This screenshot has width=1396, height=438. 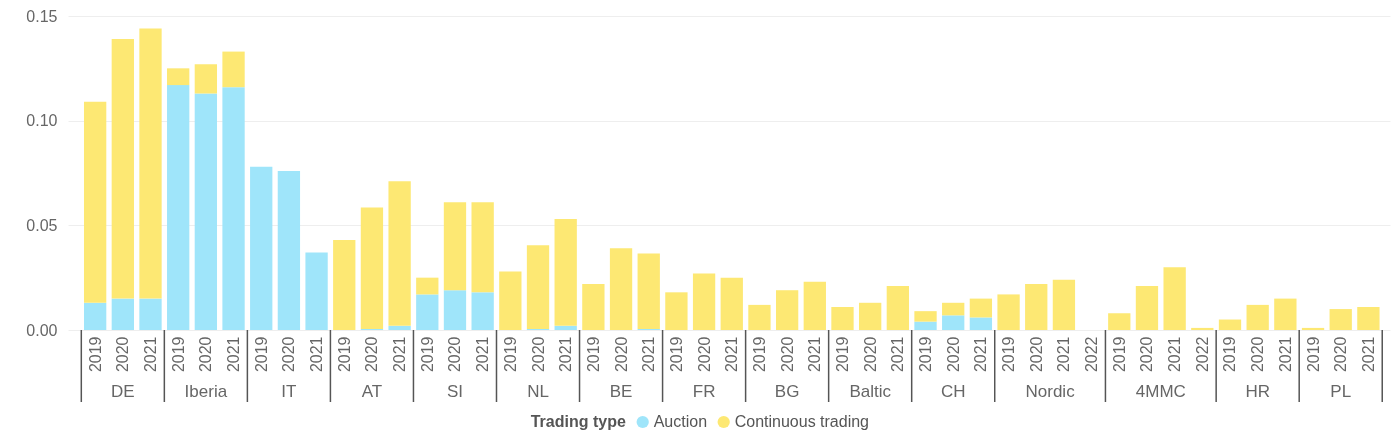 I want to click on text: DE, so click(x=123, y=391).